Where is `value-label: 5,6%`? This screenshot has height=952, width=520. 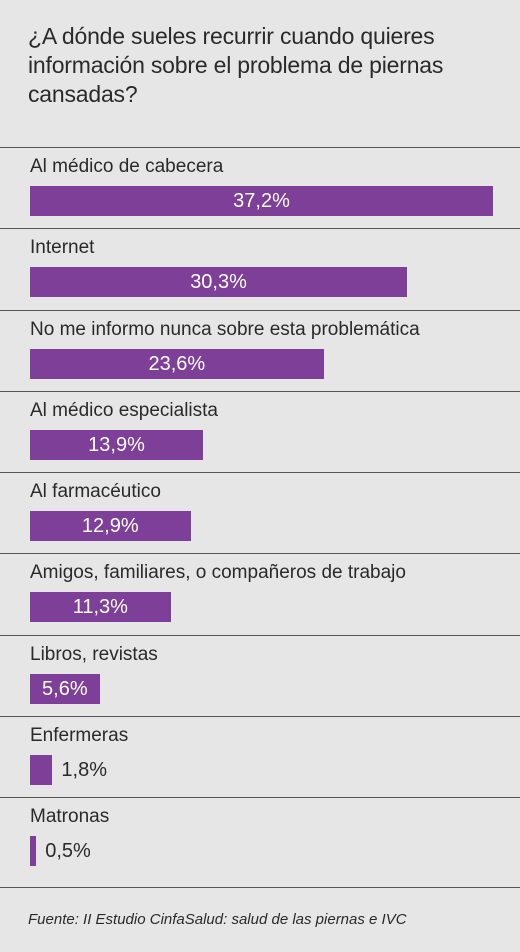 value-label: 5,6% is located at coordinates (65, 688).